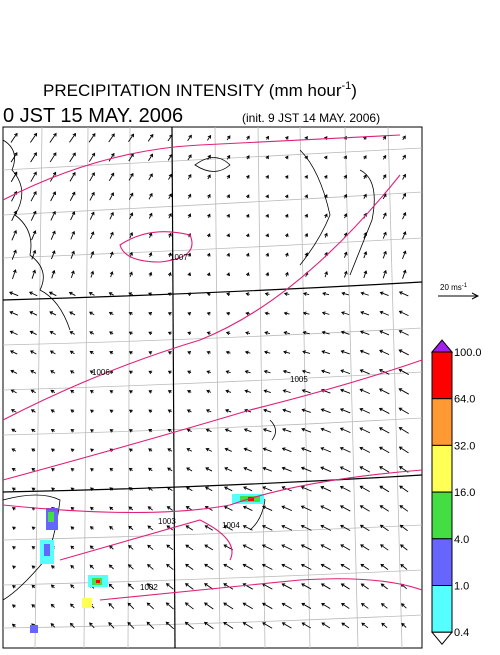 The height and width of the screenshot is (655, 500). Describe the element at coordinates (461, 587) in the screenshot. I see `colorbar-label: 1.0` at that location.